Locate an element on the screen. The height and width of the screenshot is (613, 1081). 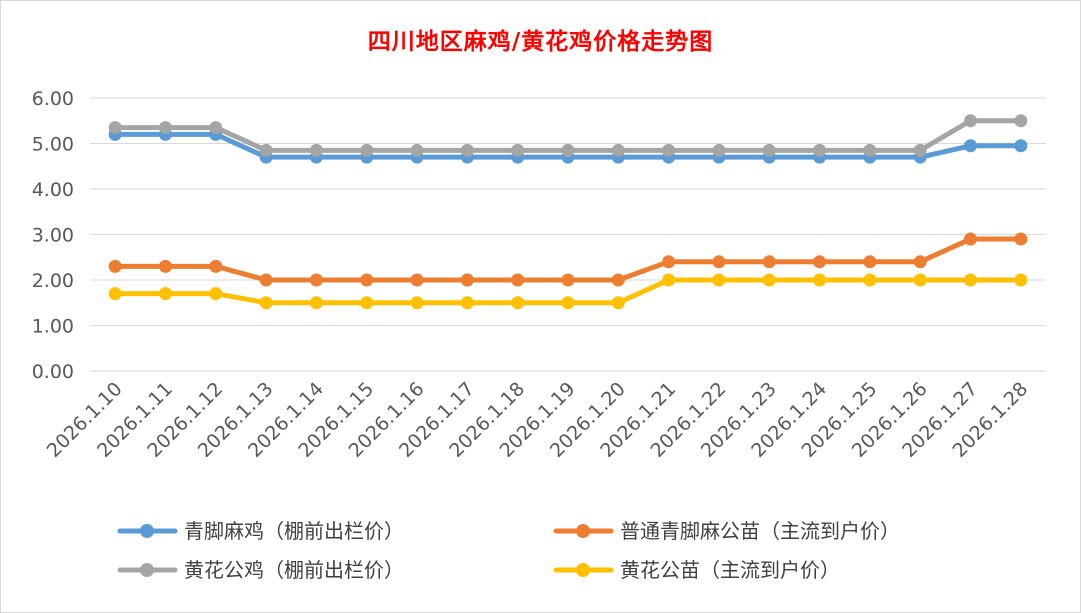
legend-label: 青脚麻鸡（棚前出栏价） is located at coordinates (294, 531).